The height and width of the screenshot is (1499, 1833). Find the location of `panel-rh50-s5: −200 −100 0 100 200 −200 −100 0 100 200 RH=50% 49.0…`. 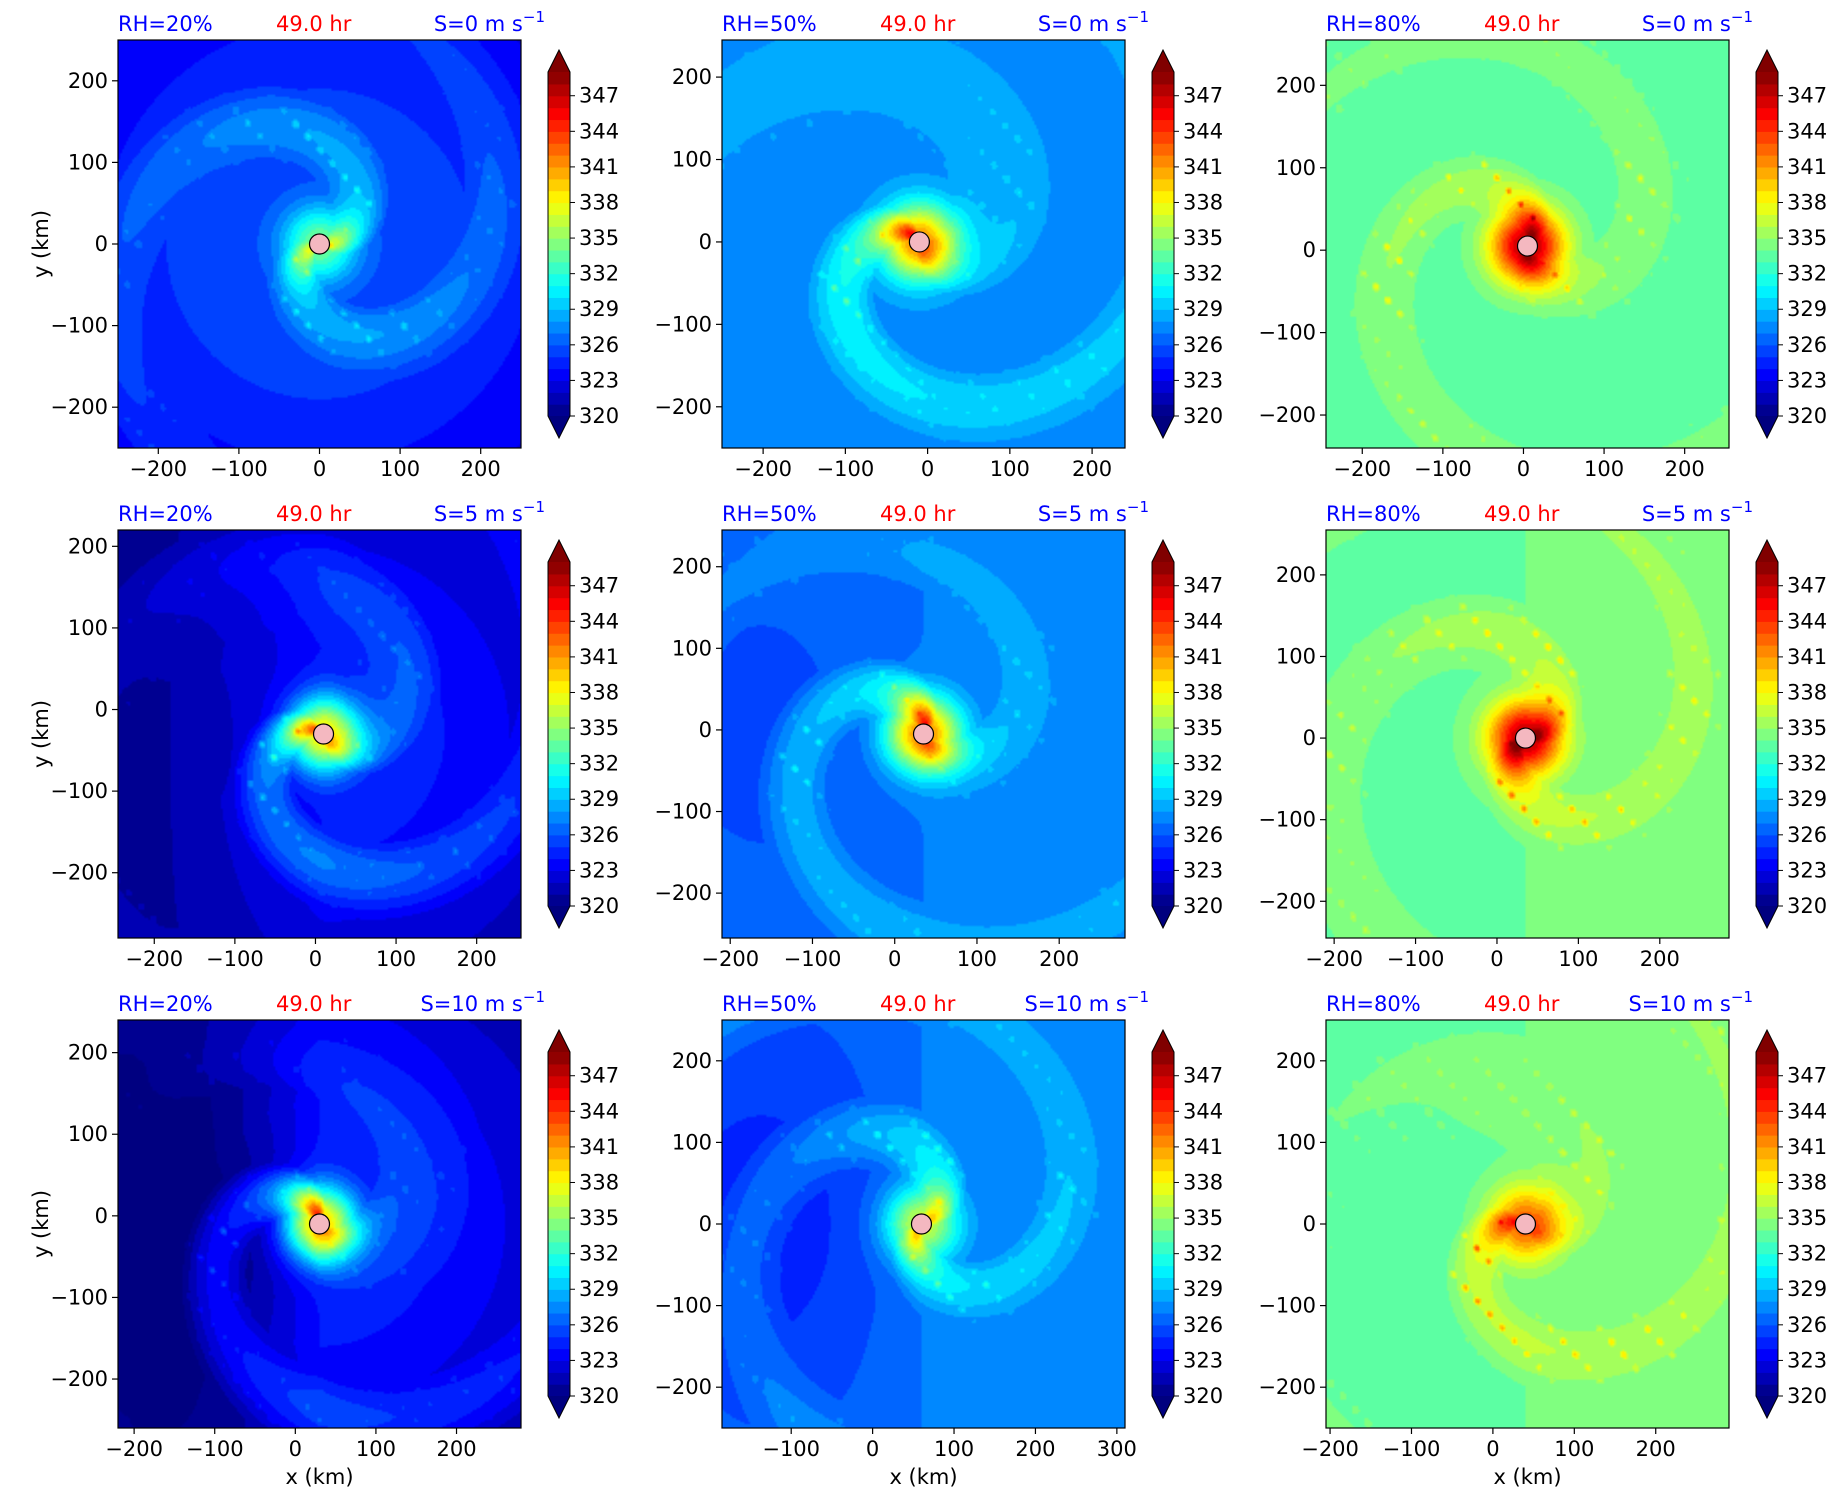

panel-rh50-s5: −200 −100 0 100 200 −200 −100 0 100 200 RH=50% 49.0… is located at coordinates (938, 734).